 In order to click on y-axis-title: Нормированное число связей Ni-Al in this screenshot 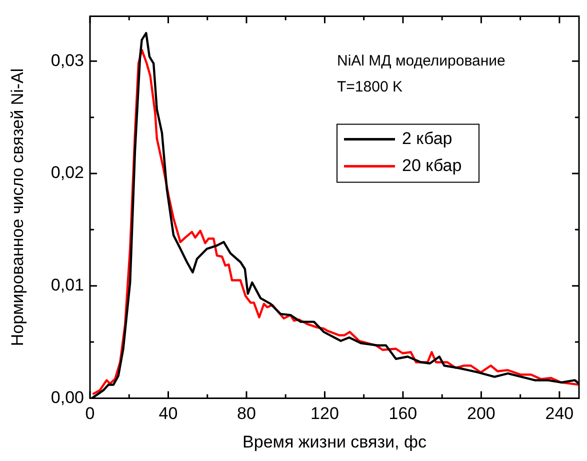, I will do `click(17, 207)`.